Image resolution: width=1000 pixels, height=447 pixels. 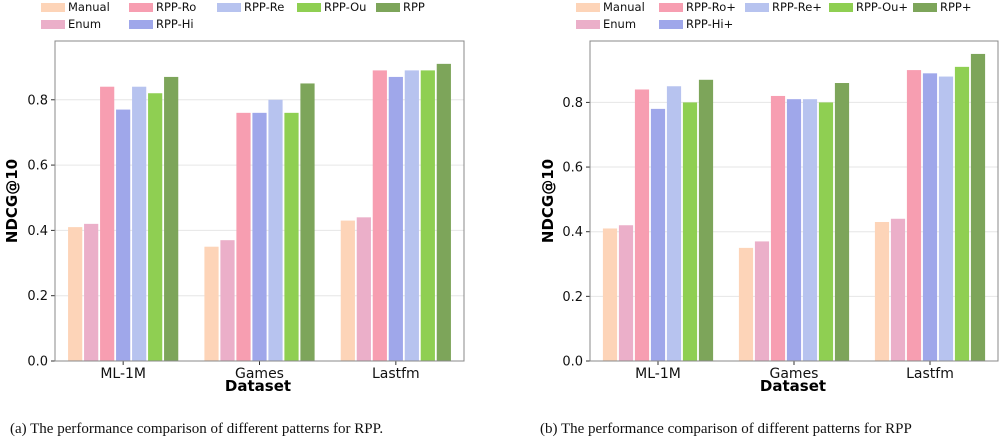 What do you see at coordinates (711, 7) in the screenshot?
I see `legend-label: RPP-Ro+` at bounding box center [711, 7].